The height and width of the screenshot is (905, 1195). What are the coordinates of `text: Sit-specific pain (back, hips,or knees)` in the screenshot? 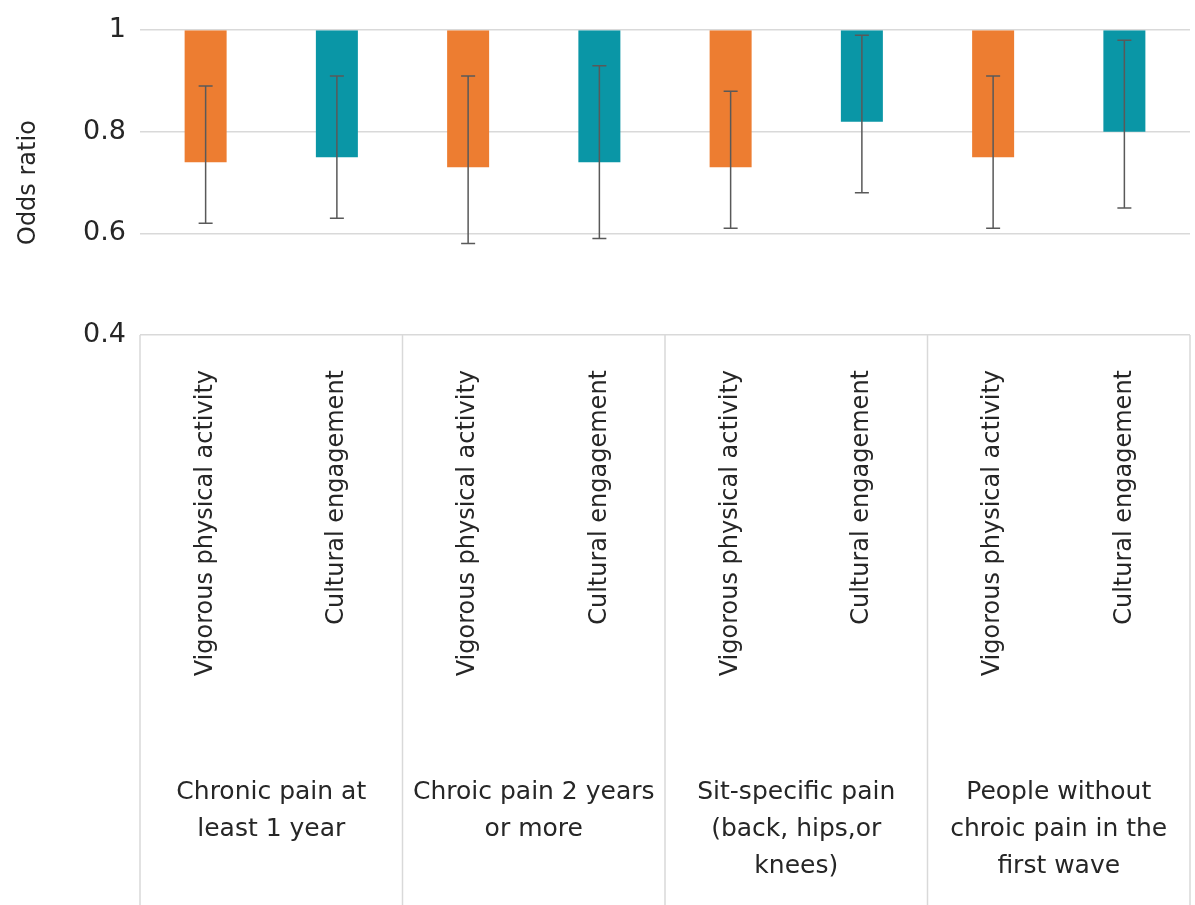 It's located at (796, 827).